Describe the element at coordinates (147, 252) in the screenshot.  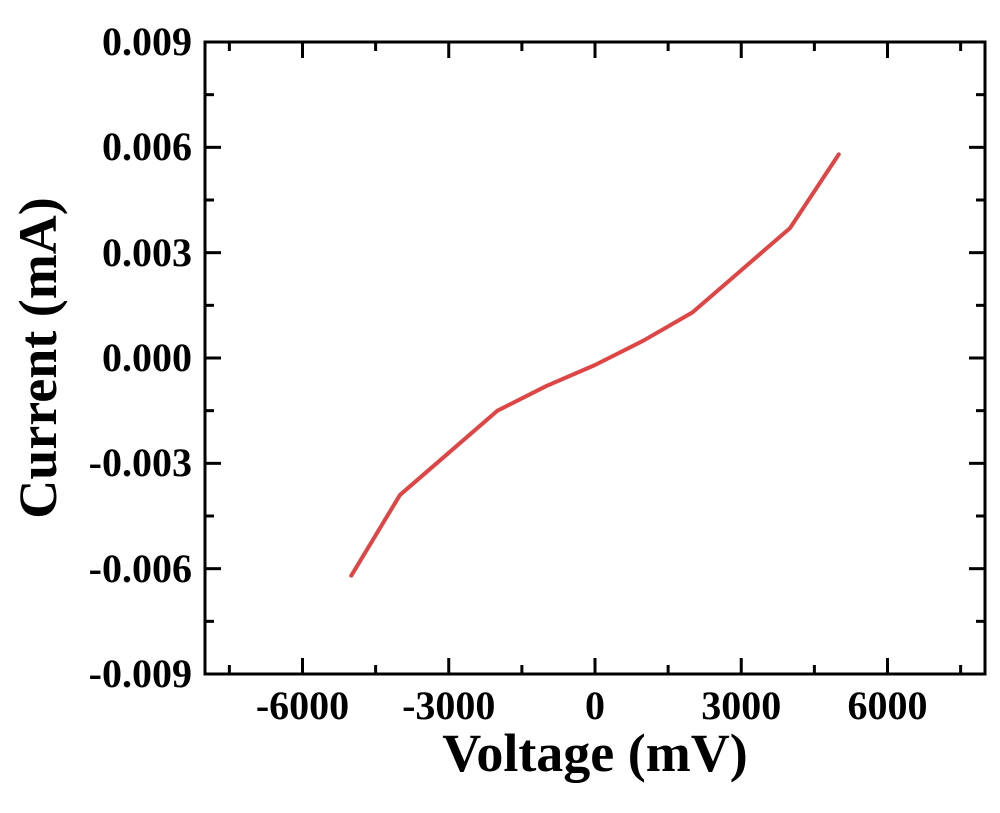
I see `y-tick-label: 0.003` at that location.